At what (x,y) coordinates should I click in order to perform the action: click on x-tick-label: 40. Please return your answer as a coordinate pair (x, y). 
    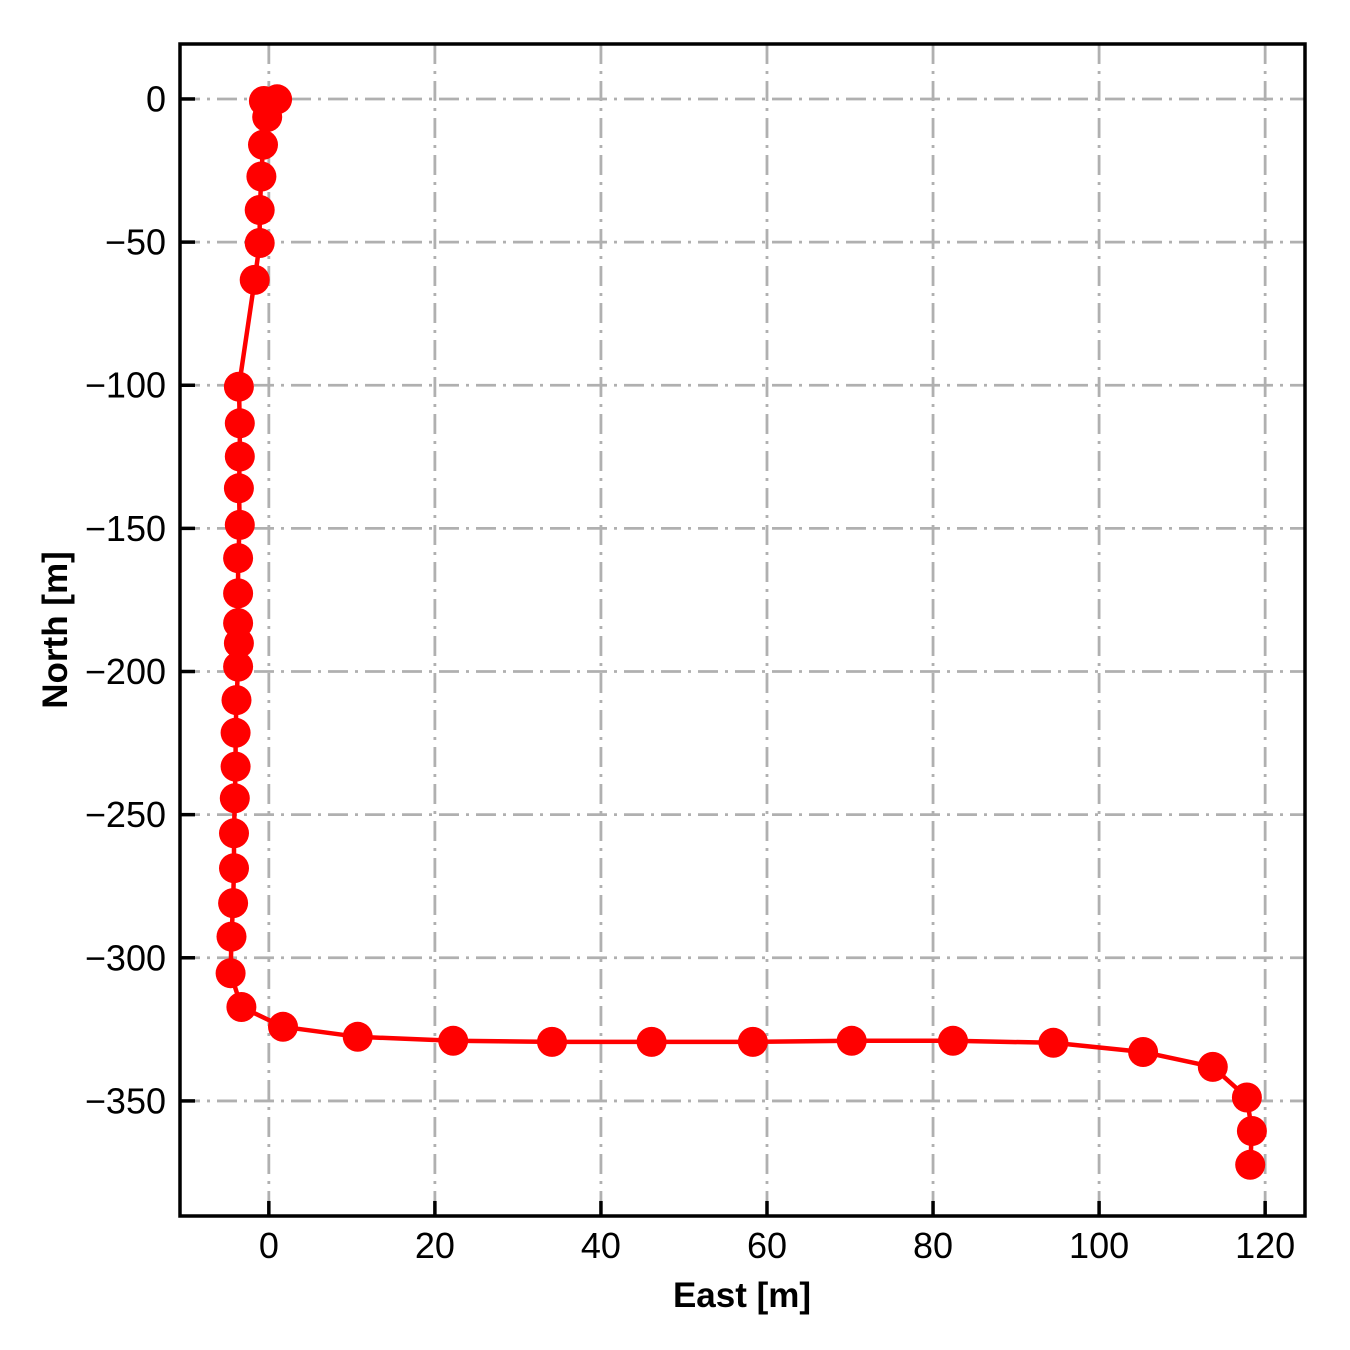
    Looking at the image, I should click on (601, 1245).